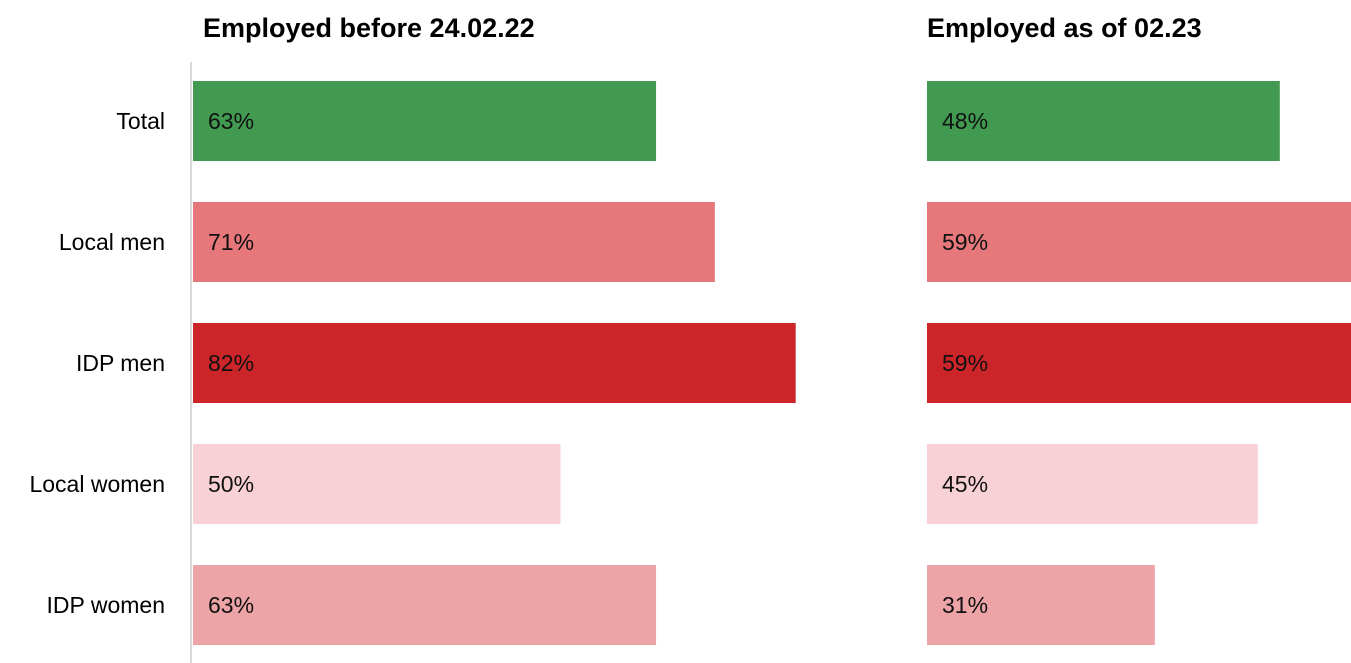 The image size is (1351, 663). I want to click on panel-title: Employed before 24.02.22, so click(369, 28).